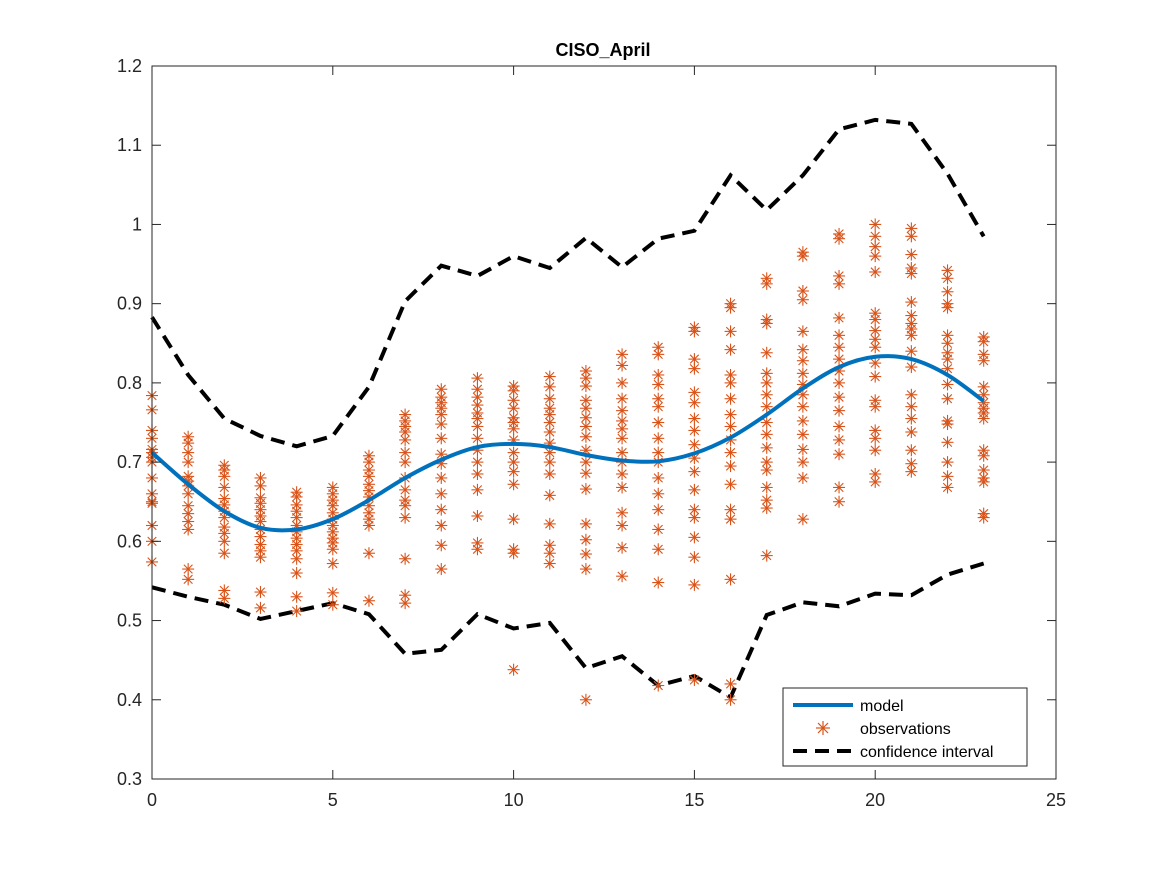 The height and width of the screenshot is (875, 1167). Describe the element at coordinates (1056, 800) in the screenshot. I see `x-tick-label: 25` at that location.